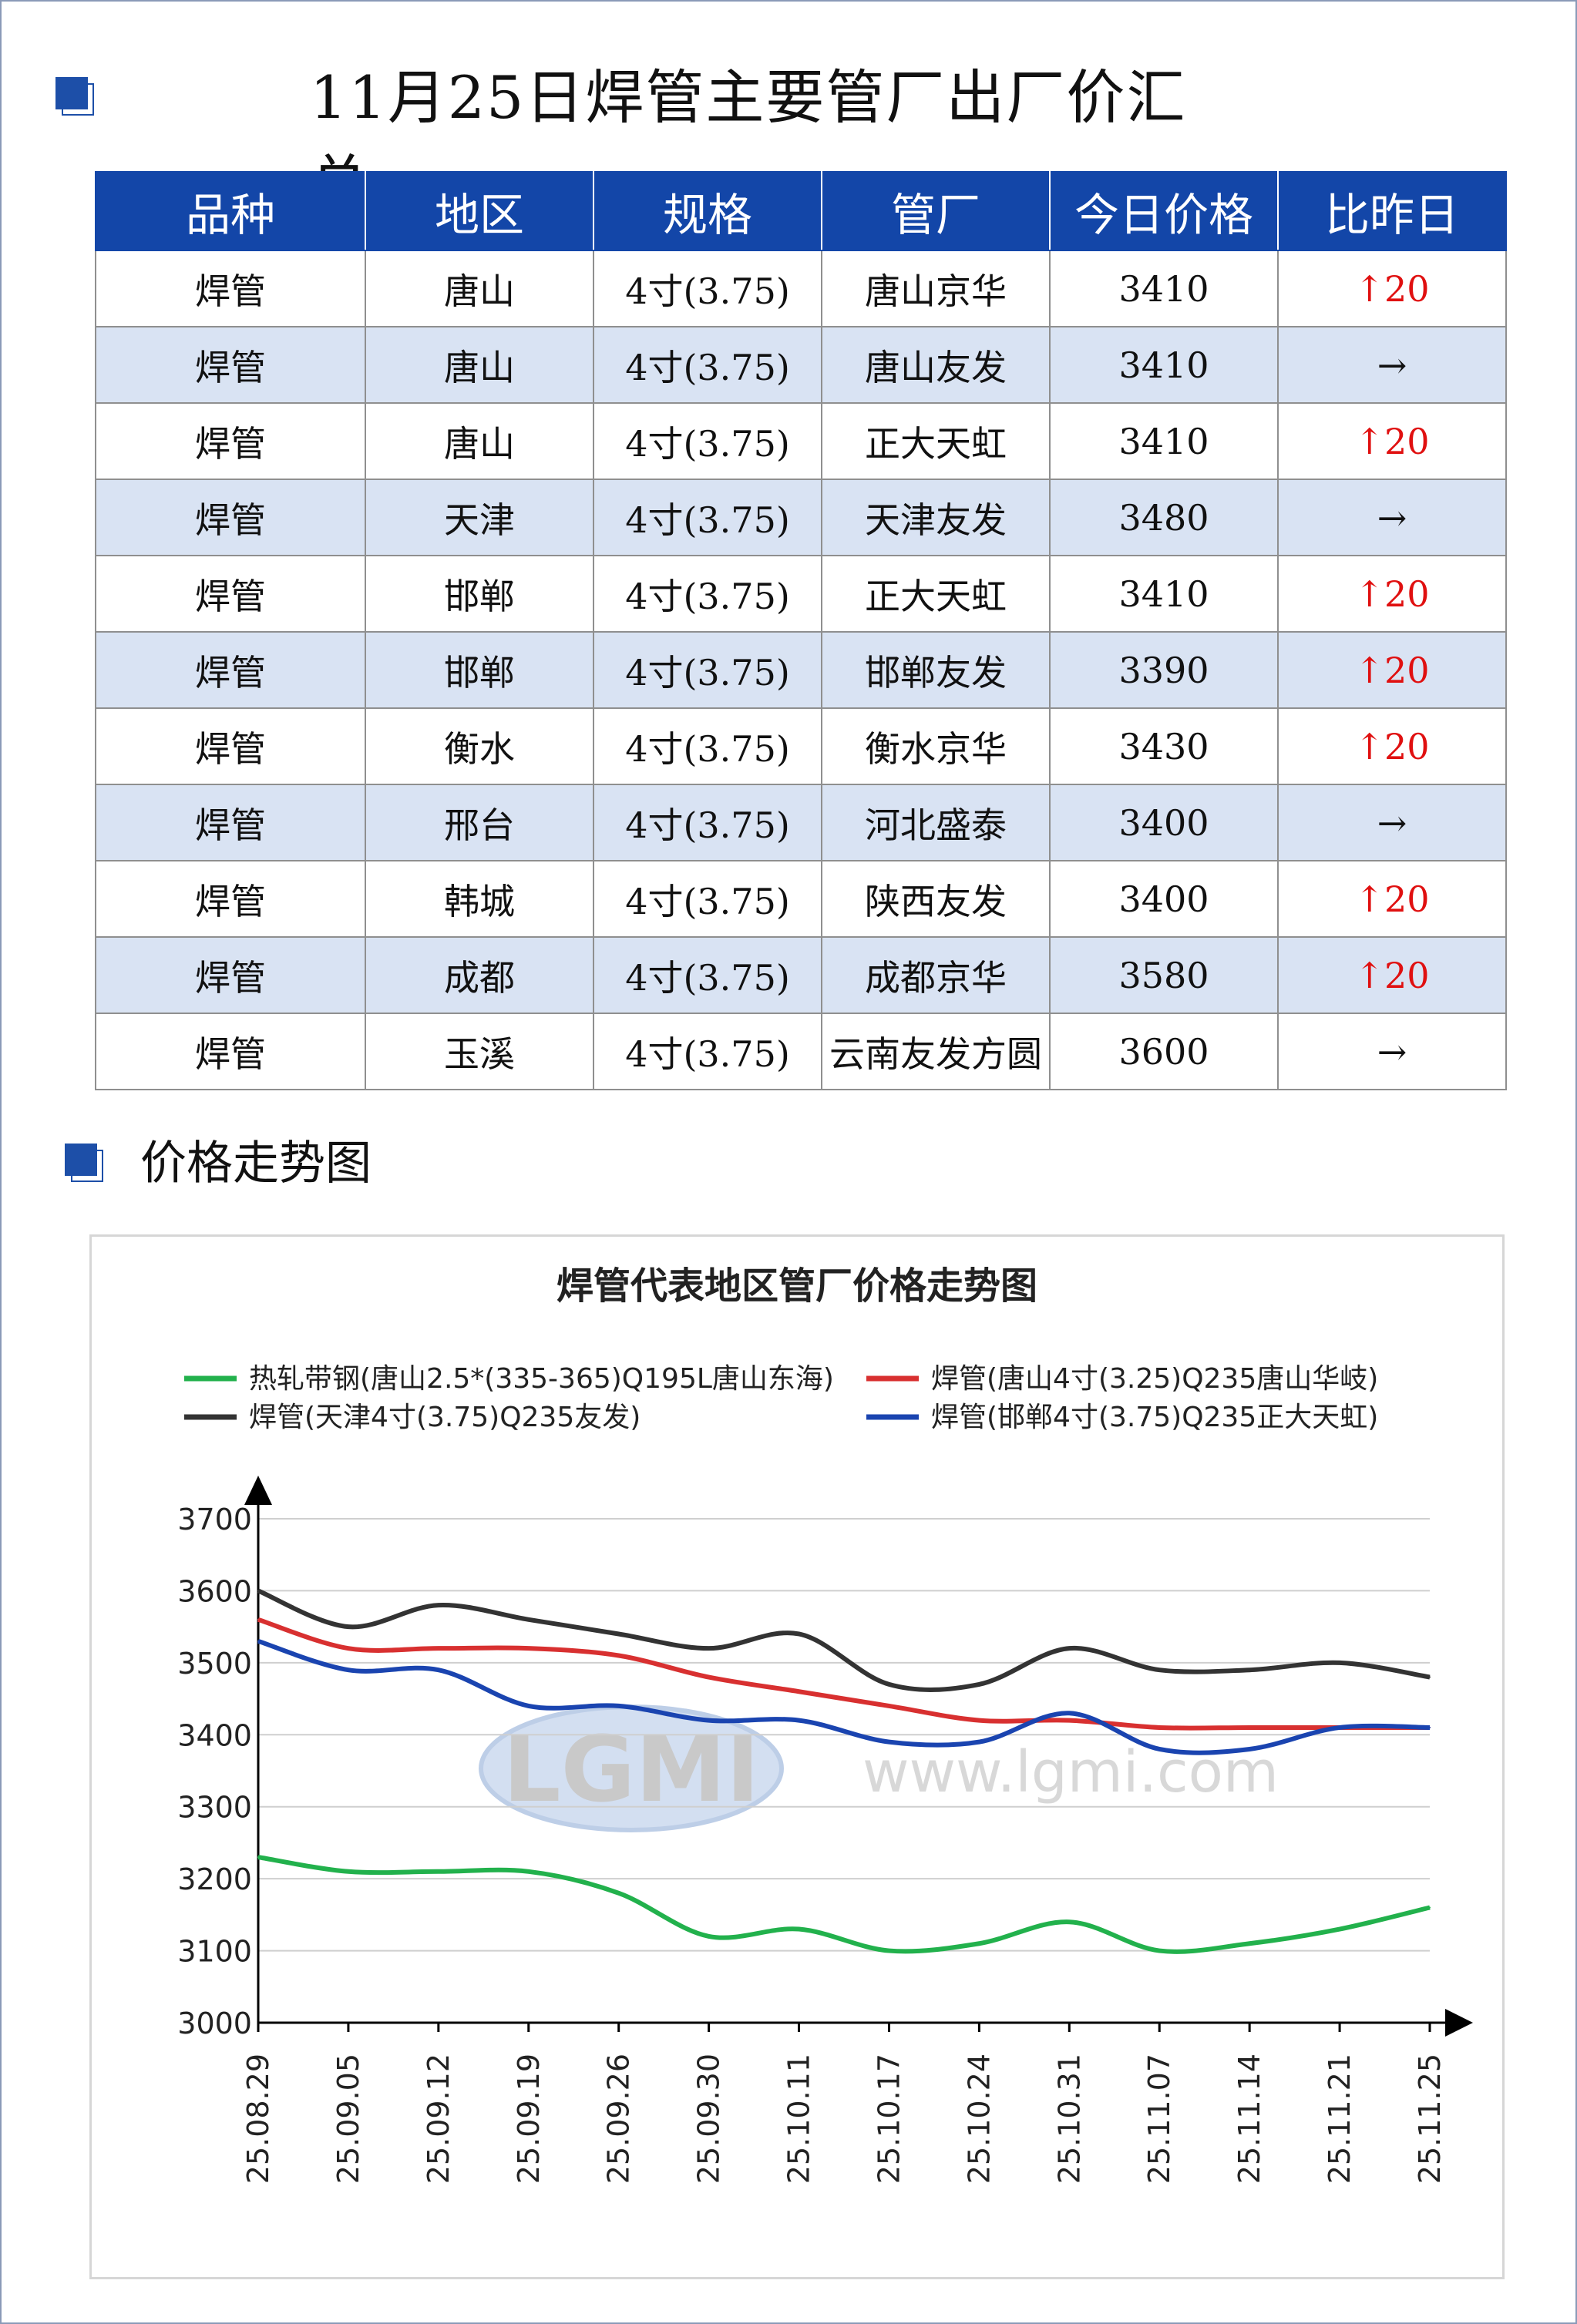 This screenshot has width=1577, height=2324. I want to click on legend-label: 焊管(唐山4寸(3.25)Q235唐山华岐), so click(1154, 1379).